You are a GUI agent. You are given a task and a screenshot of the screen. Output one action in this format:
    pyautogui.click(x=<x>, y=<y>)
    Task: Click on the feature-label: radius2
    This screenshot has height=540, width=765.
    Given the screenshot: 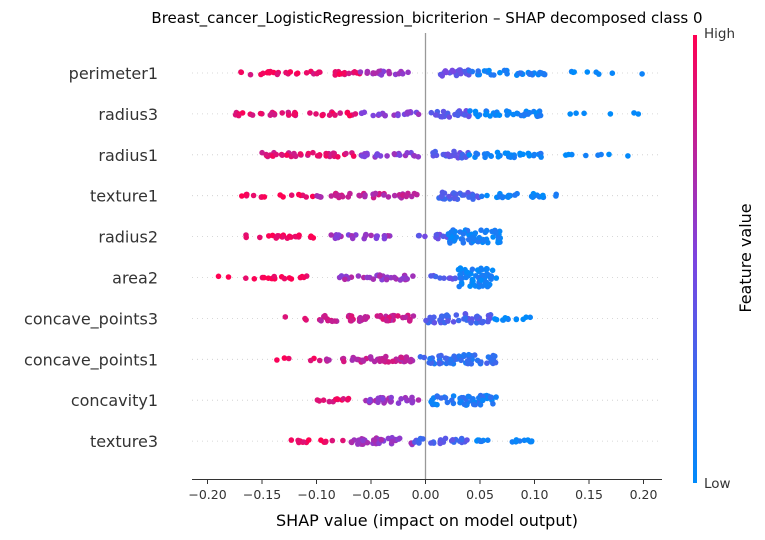 What is the action you would take?
    pyautogui.click(x=128, y=237)
    